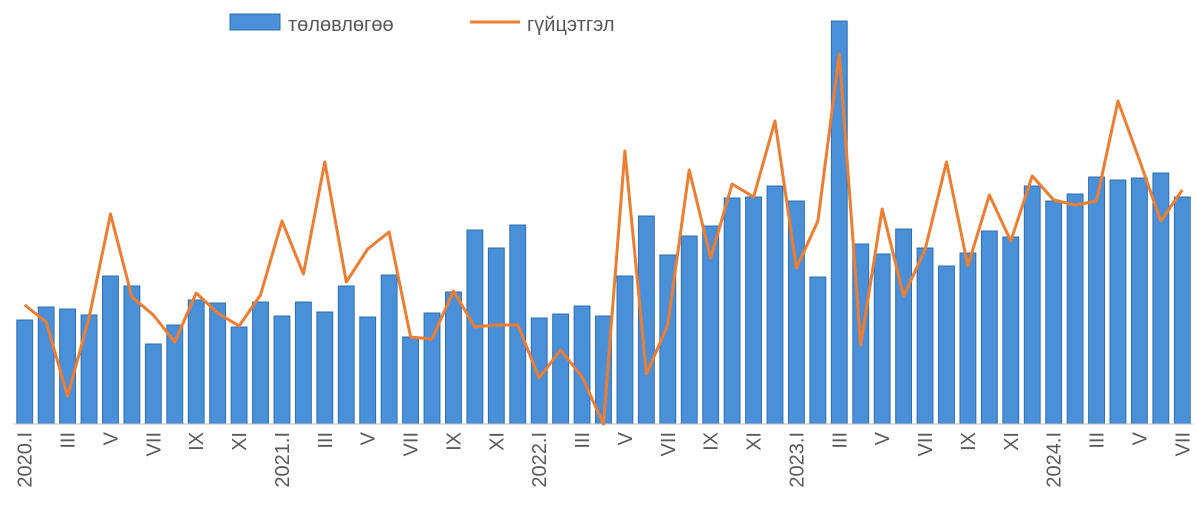 The width and height of the screenshot is (1196, 513). Describe the element at coordinates (255, 22) in the screenshot. I see `legend-bar-swatch` at that location.